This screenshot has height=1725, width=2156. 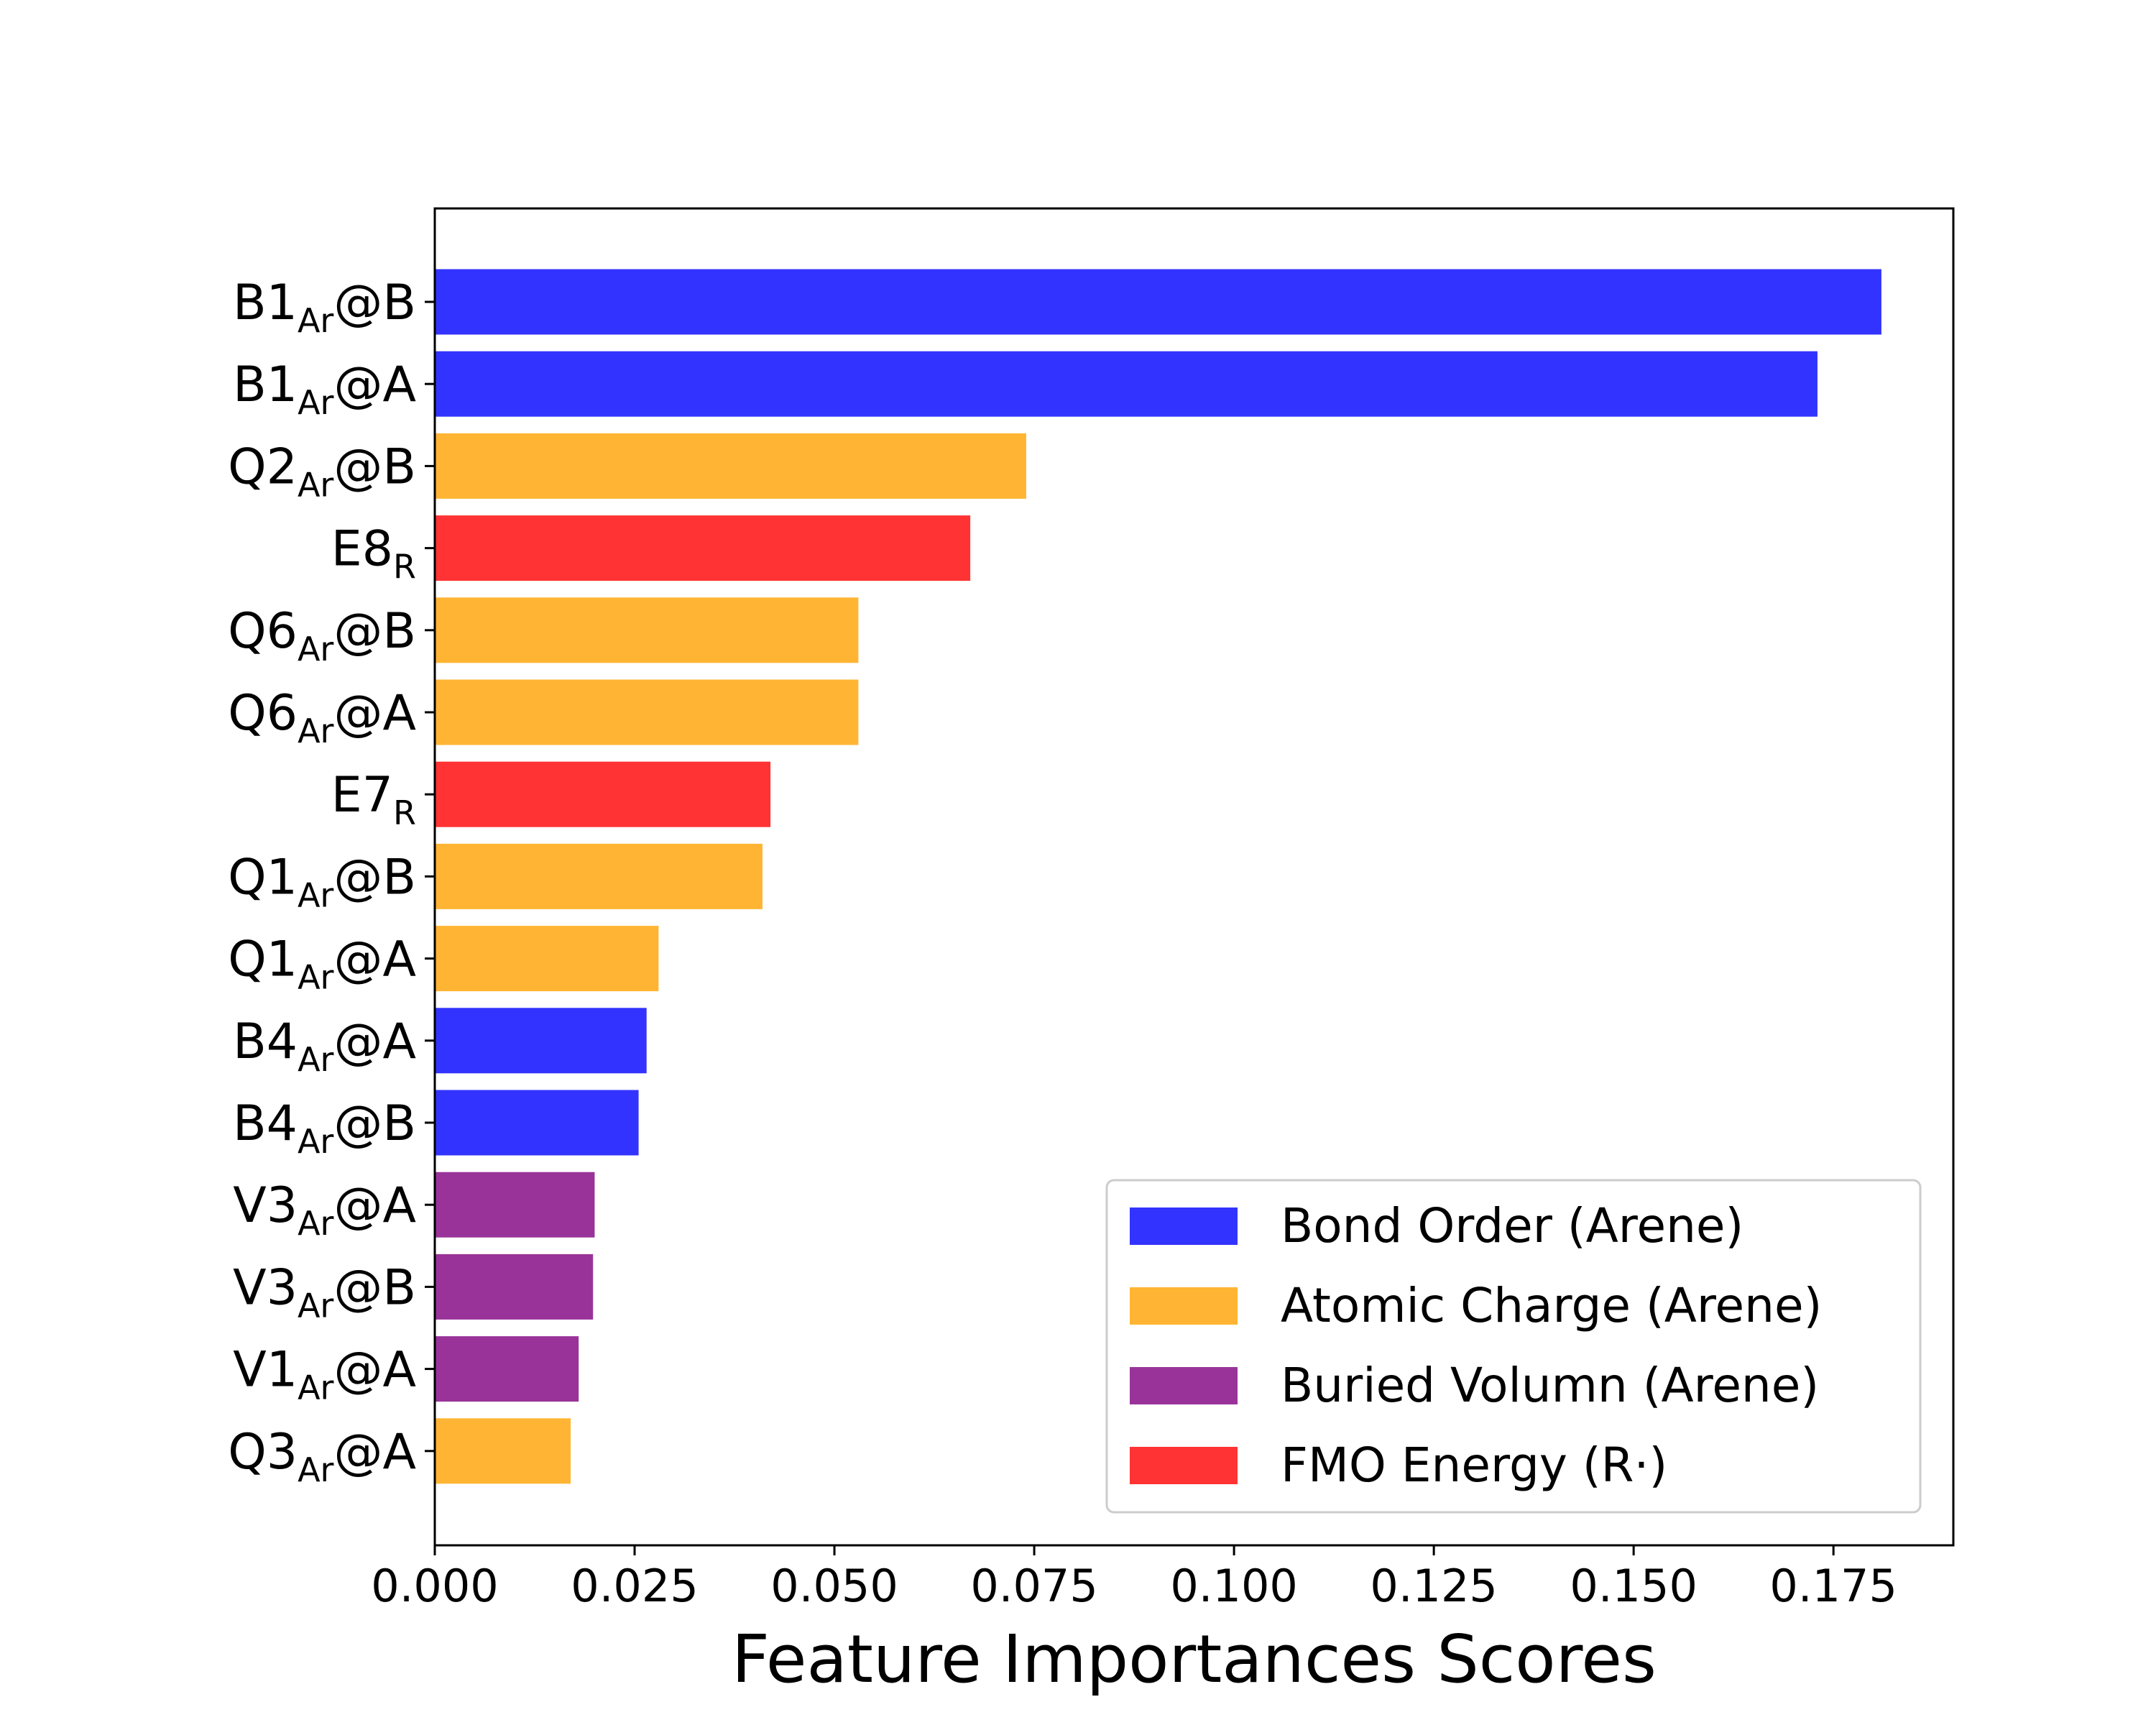 I want to click on y-tick-label: Q1Ar@B, so click(x=322, y=881).